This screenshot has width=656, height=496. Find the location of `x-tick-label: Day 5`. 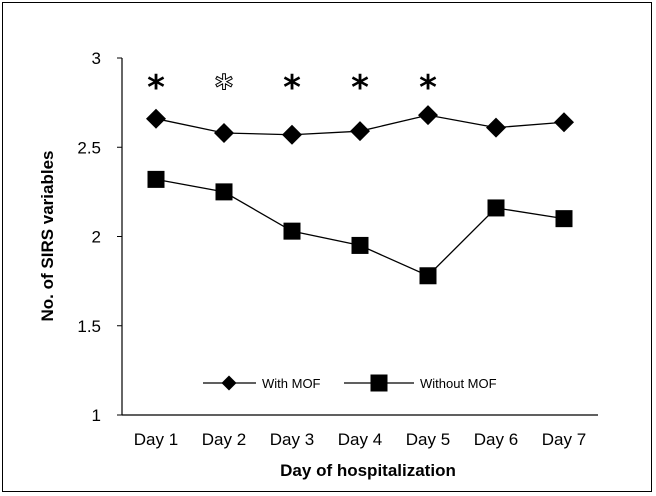

x-tick-label: Day 5 is located at coordinates (428, 439).